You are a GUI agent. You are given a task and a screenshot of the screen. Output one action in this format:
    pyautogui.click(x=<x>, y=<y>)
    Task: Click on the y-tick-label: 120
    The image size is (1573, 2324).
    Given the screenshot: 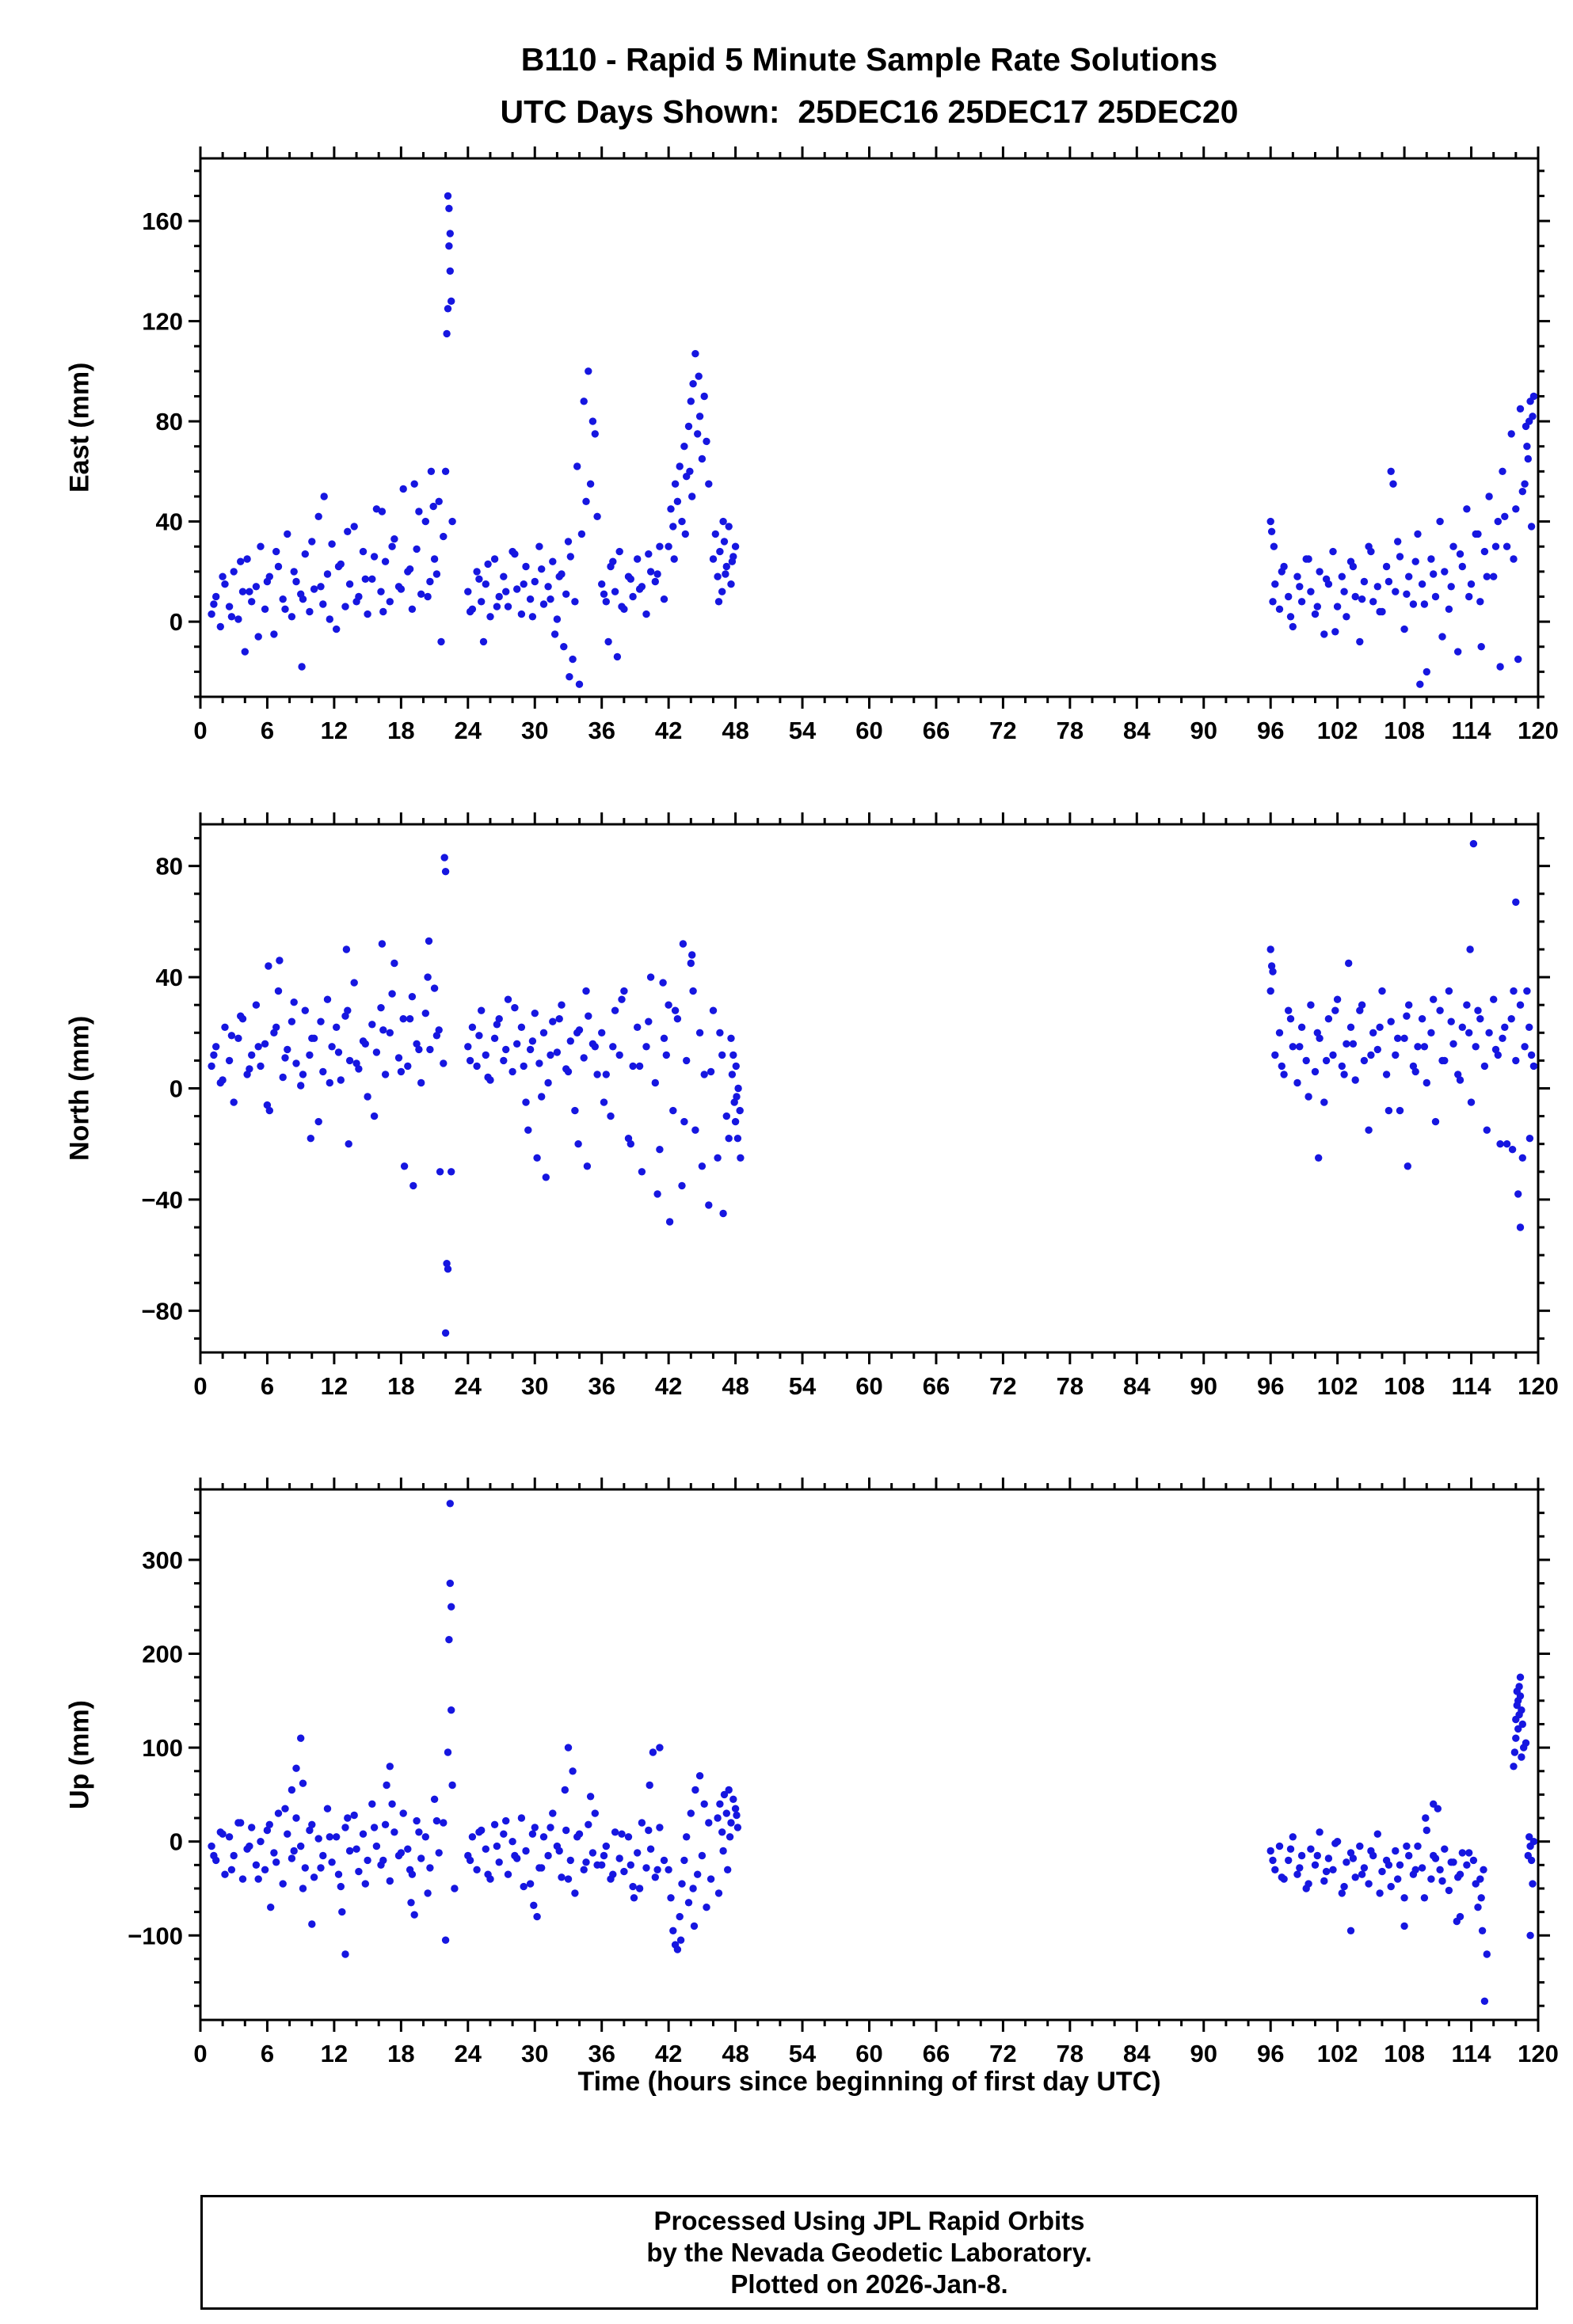 What is the action you would take?
    pyautogui.click(x=162, y=322)
    